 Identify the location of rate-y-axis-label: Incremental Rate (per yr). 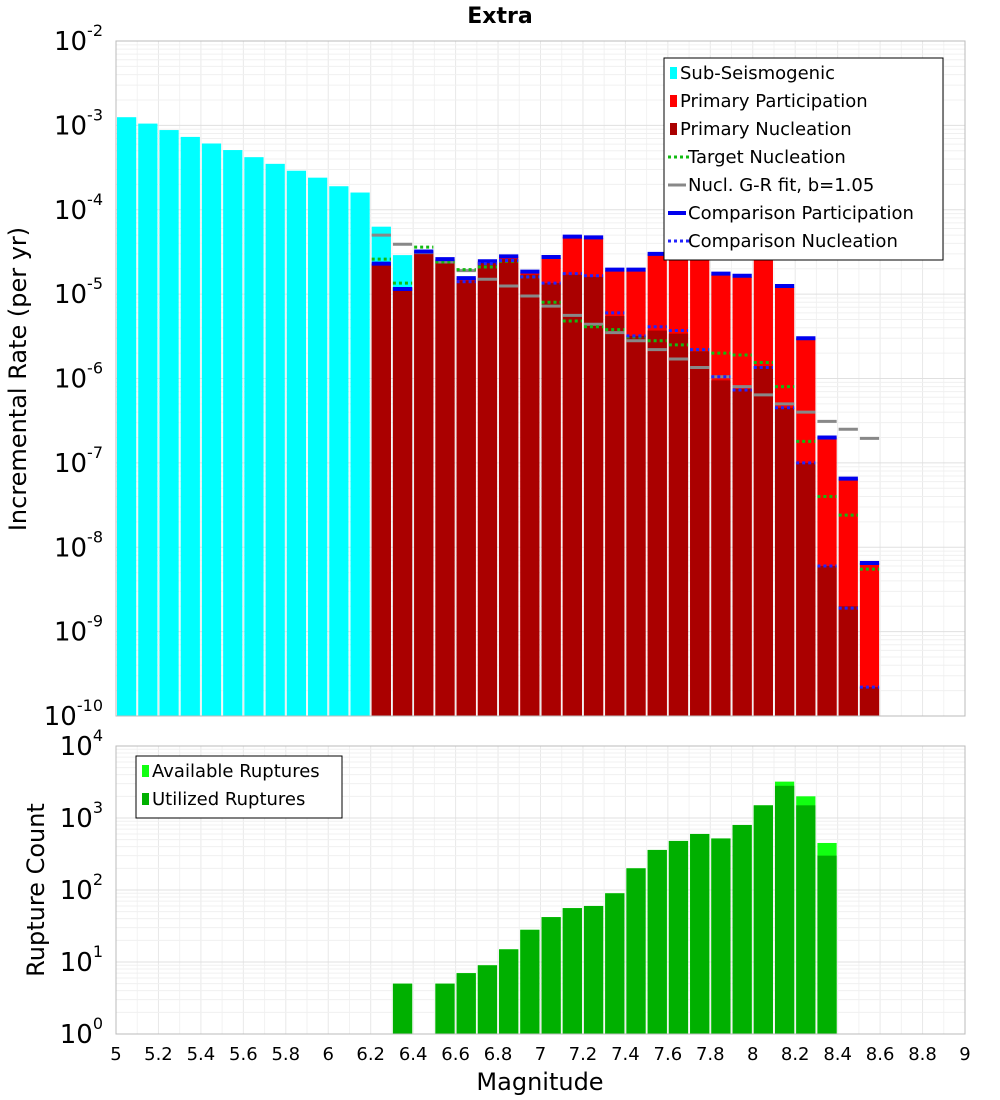
(18, 379).